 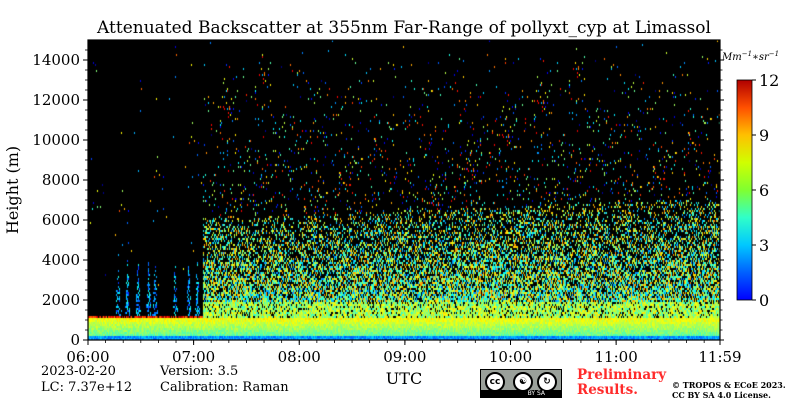 I want to click on y-tick-label: 0, so click(x=75, y=340).